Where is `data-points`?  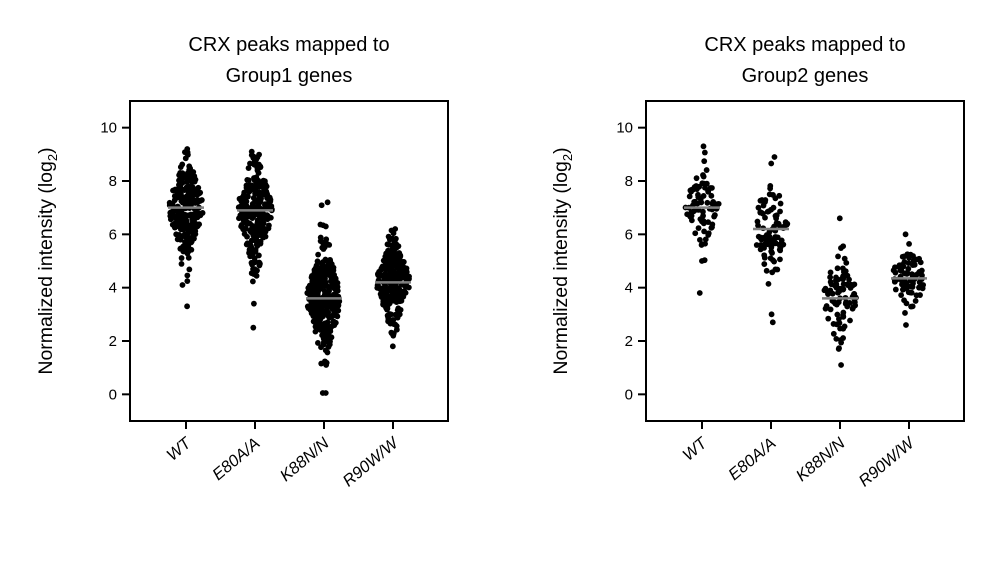
data-points is located at coordinates (289, 271).